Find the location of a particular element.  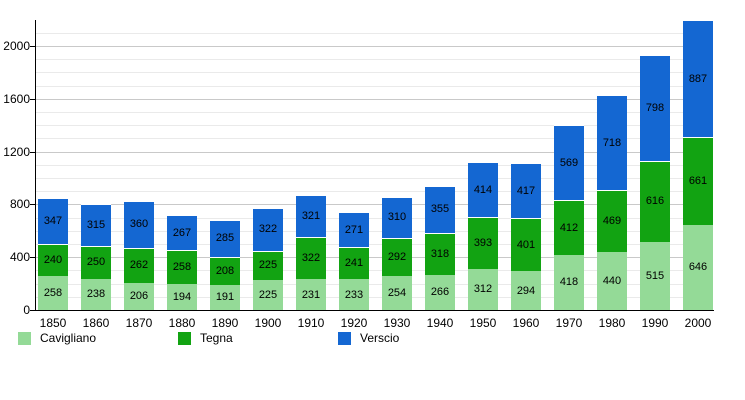

bar-segment-cavigliano-1940 is located at coordinates (440, 292).